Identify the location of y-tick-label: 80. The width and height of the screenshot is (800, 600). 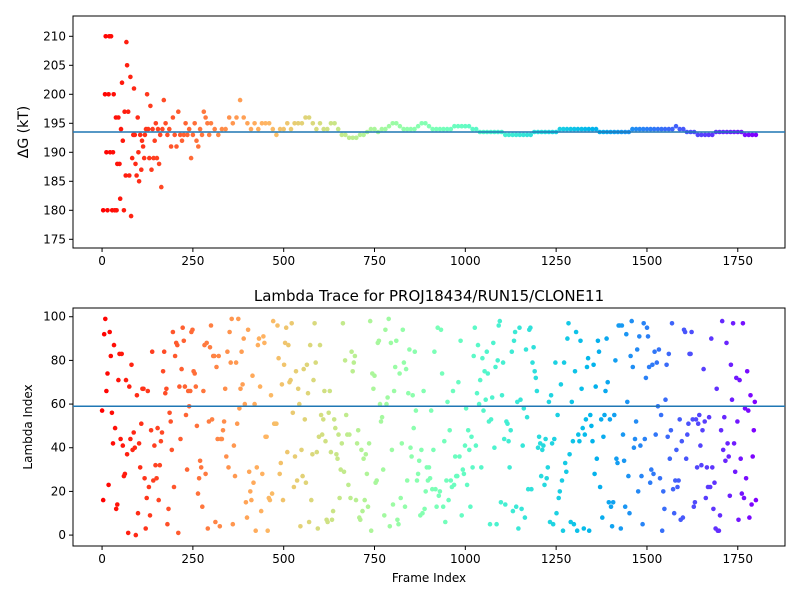
(58, 360).